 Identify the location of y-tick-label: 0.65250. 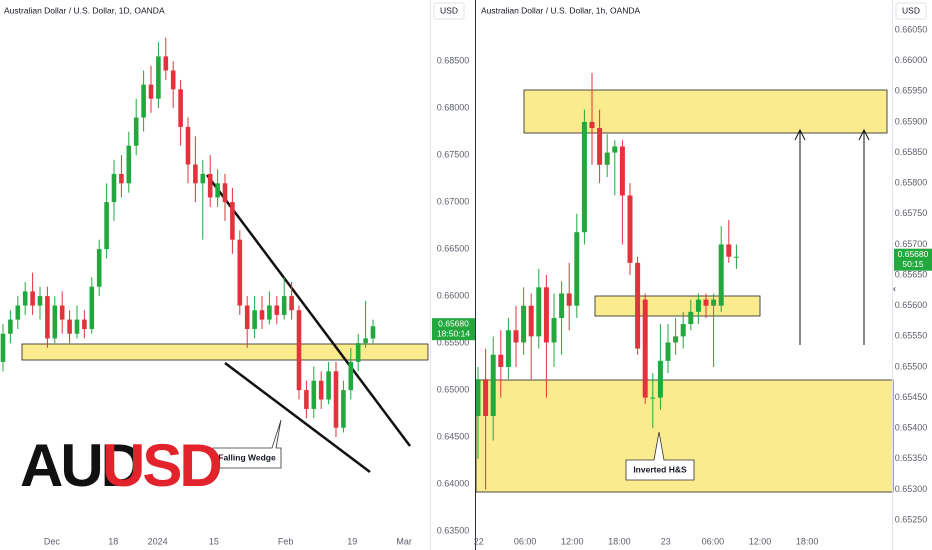
(911, 520).